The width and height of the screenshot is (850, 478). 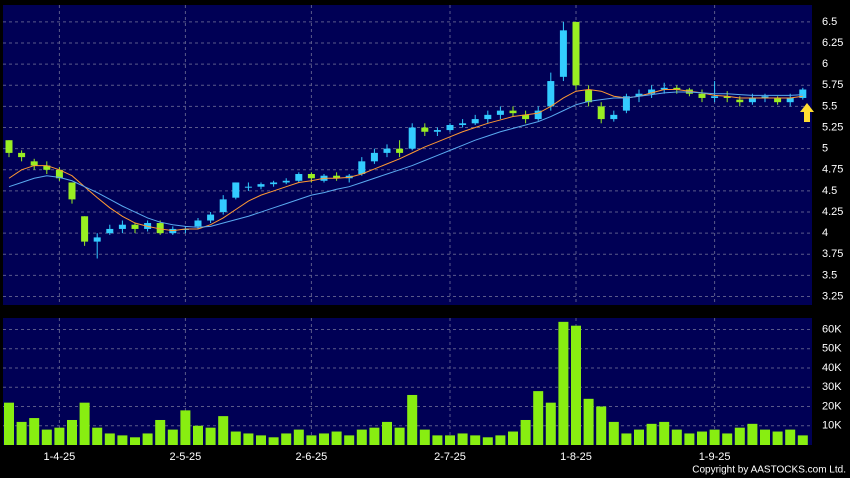 I want to click on y-tick-label: 5, so click(x=825, y=149).